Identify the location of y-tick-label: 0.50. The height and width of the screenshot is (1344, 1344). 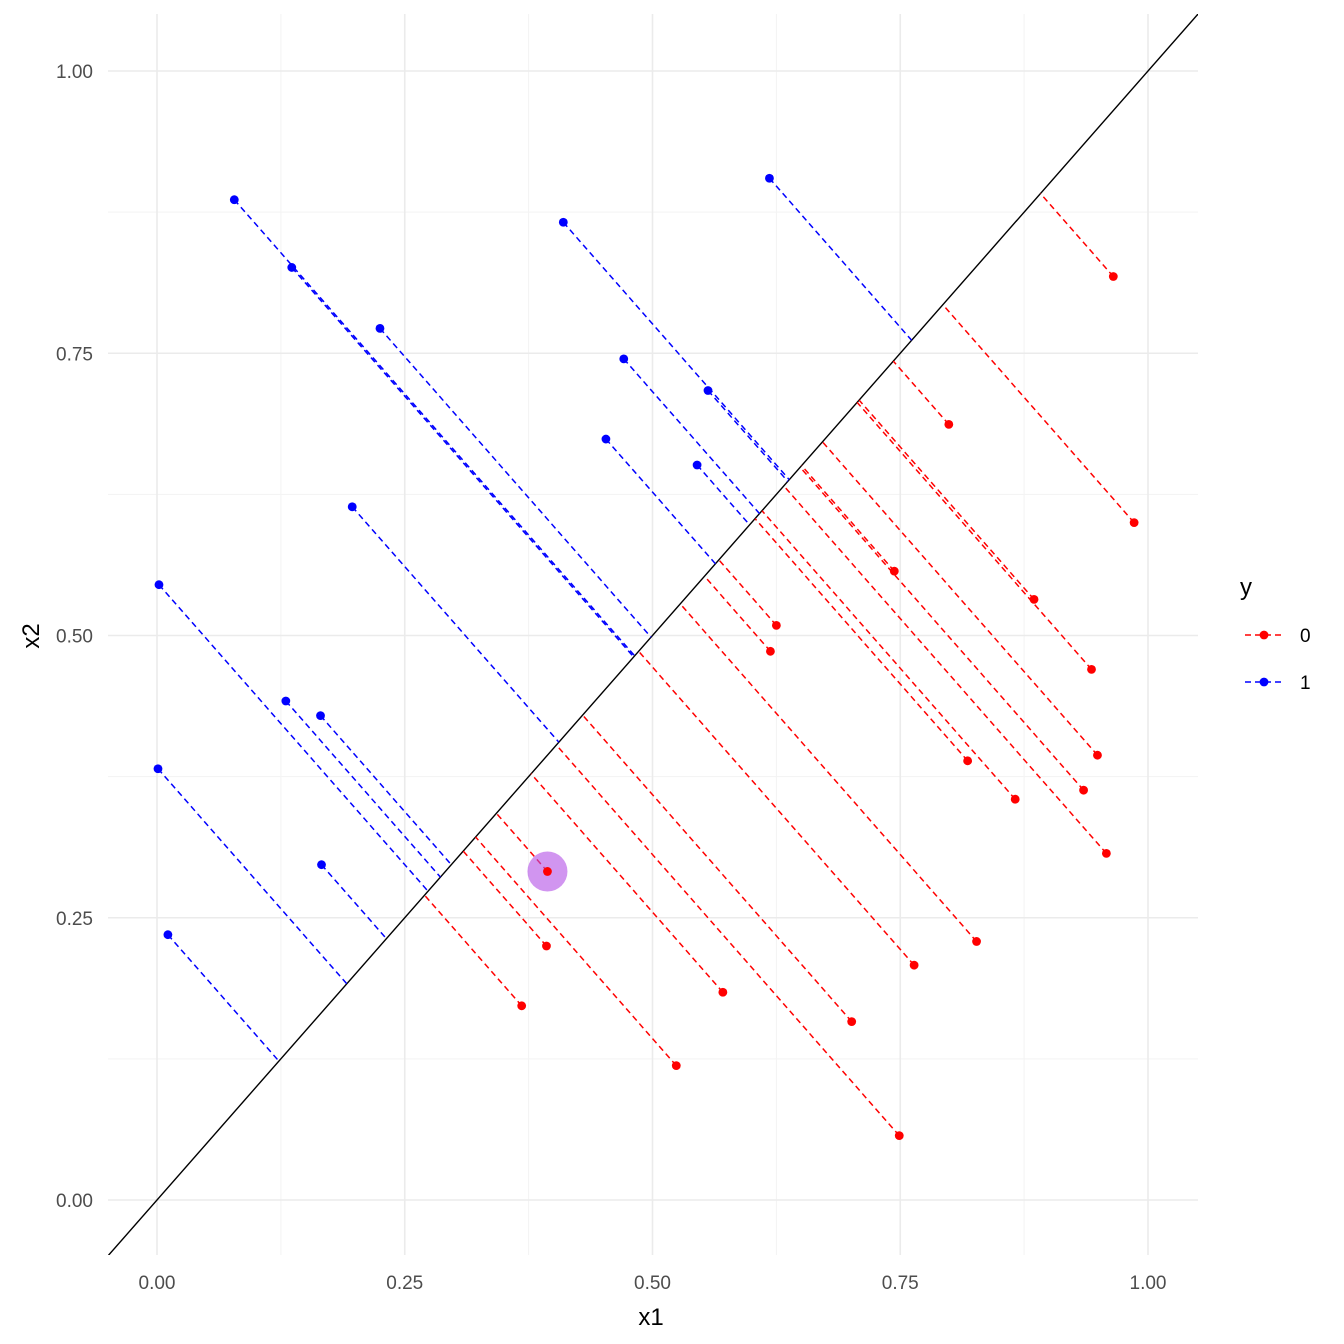
(74, 637).